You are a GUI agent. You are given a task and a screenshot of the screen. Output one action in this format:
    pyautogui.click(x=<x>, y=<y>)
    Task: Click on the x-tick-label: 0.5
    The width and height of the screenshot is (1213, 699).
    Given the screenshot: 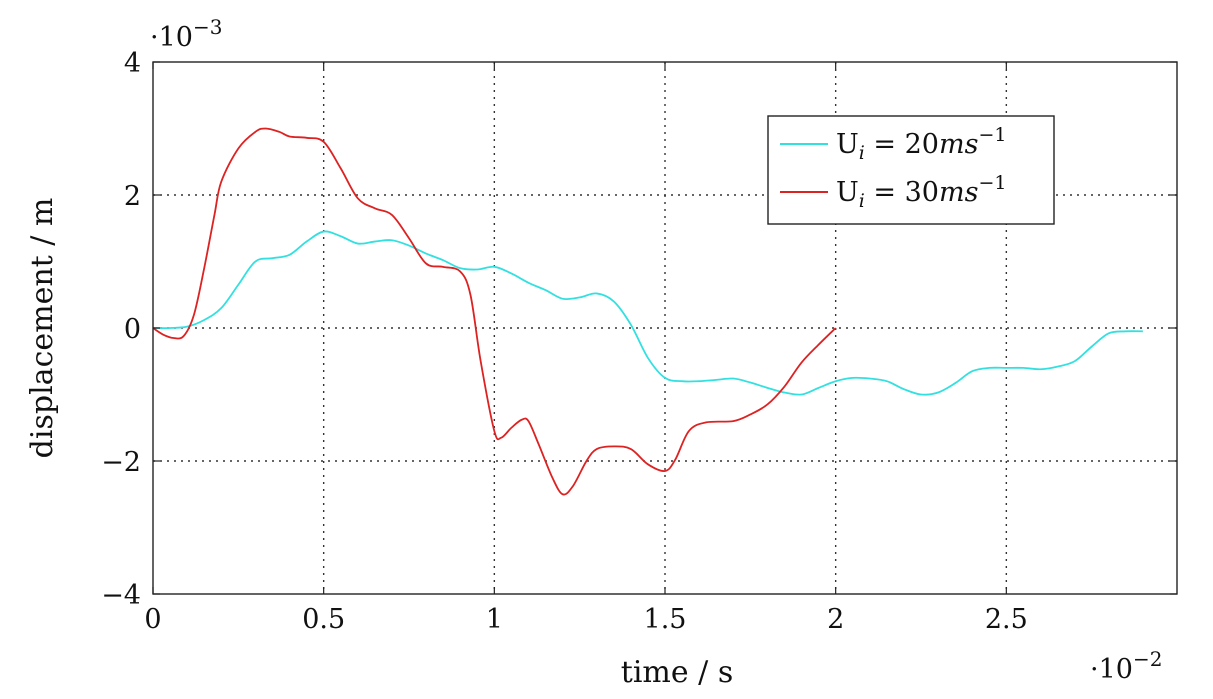 What is the action you would take?
    pyautogui.click(x=323, y=619)
    